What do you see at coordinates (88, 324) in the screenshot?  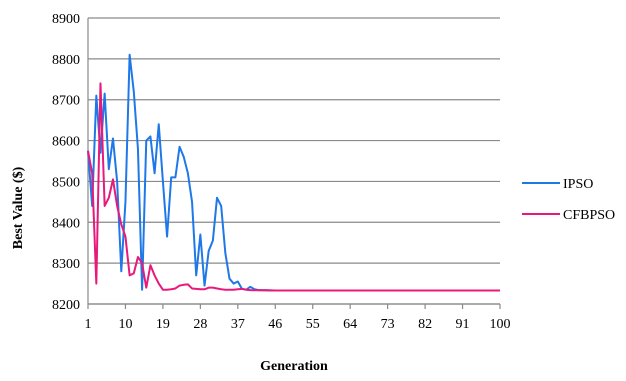 I see `x-tick-label: 1` at bounding box center [88, 324].